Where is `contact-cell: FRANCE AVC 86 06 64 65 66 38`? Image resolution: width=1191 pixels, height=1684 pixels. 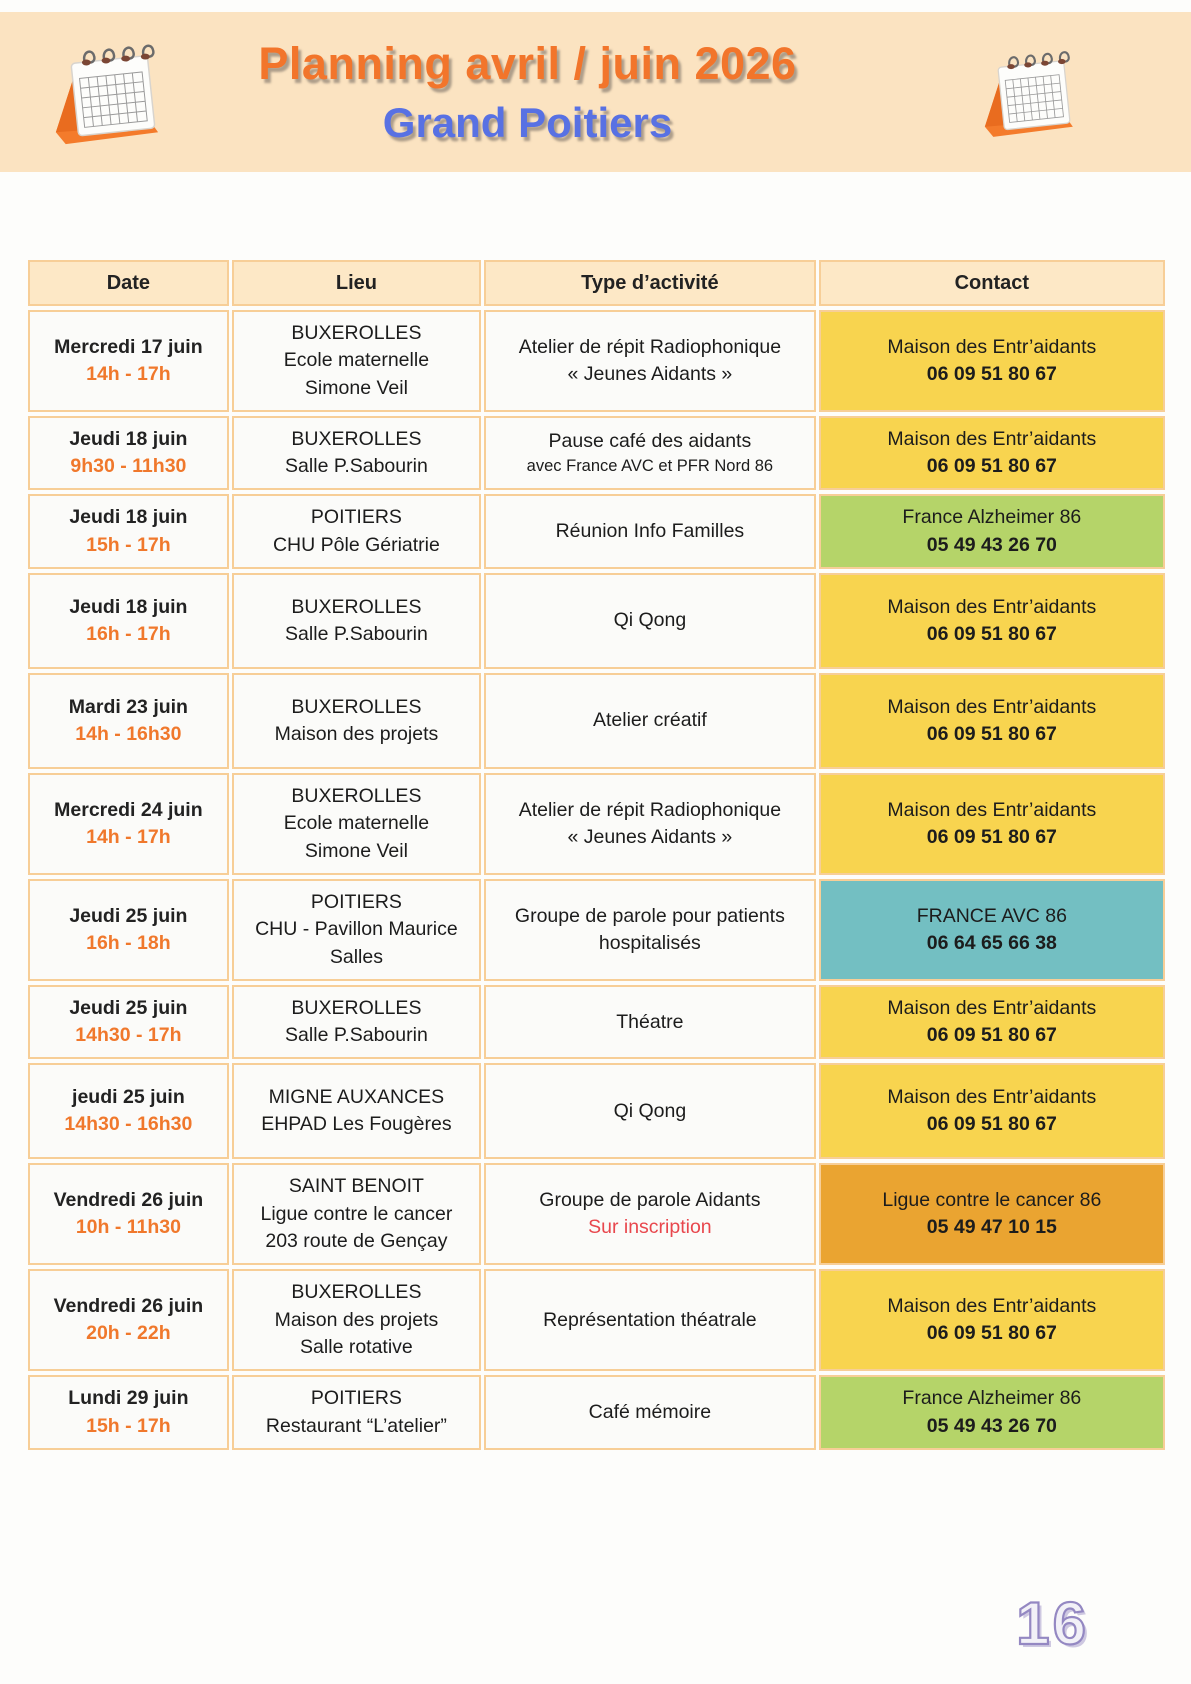
contact-cell: FRANCE AVC 86 06 64 65 66 38 is located at coordinates (991, 929).